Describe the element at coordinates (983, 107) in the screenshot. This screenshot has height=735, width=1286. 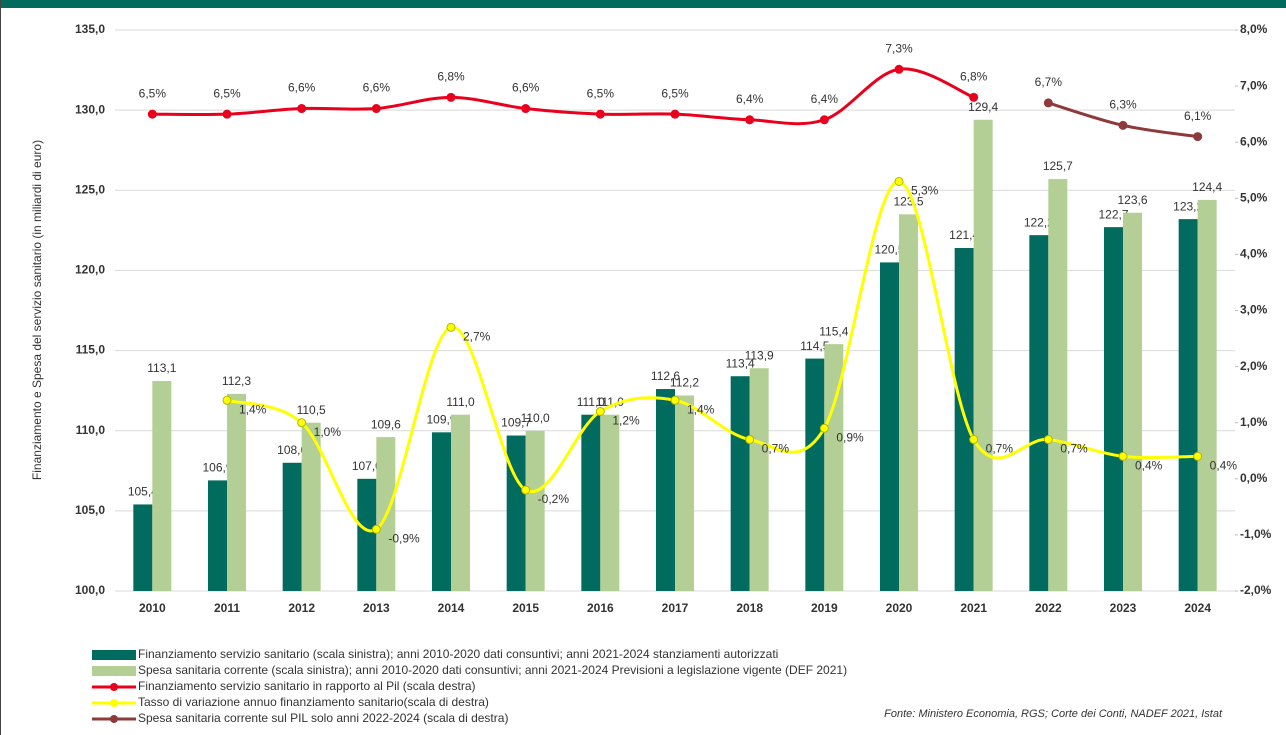
I see `bar-value-label: 129,4` at that location.